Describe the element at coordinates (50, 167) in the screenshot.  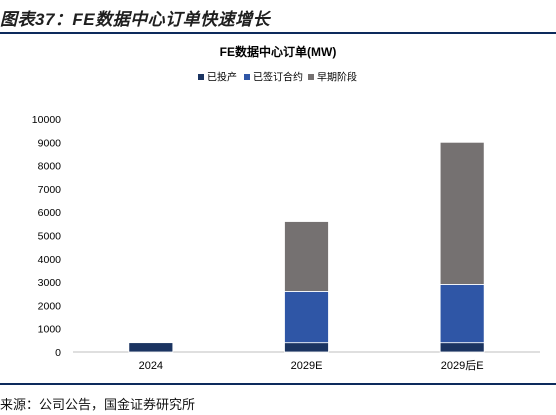
I see `y-tick-label: 8000` at that location.